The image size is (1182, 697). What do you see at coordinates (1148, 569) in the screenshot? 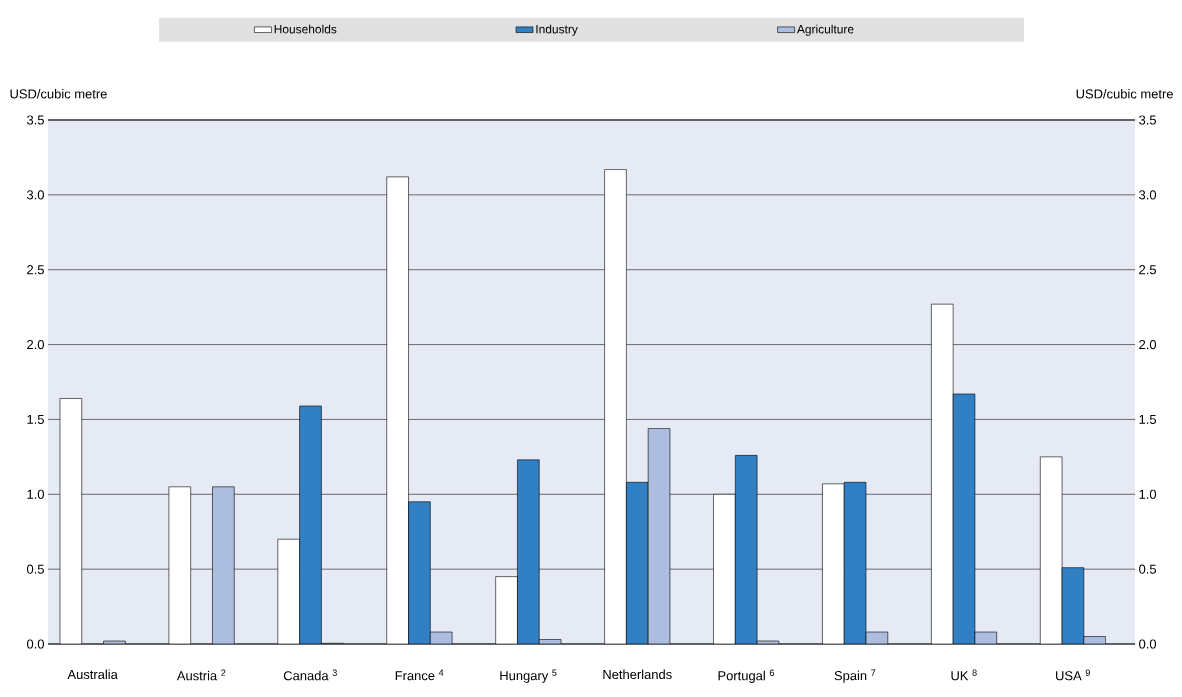
I see `y2-tick-label: 0.5` at bounding box center [1148, 569].